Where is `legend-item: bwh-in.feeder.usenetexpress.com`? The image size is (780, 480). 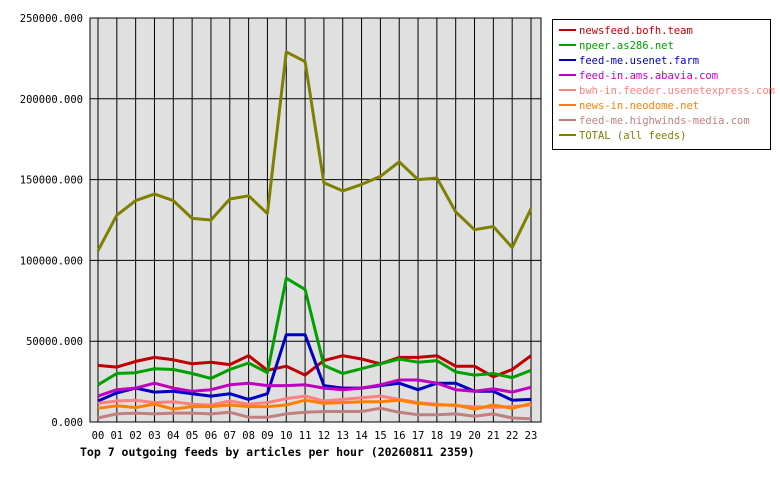
legend-item: bwh-in.feeder.usenetexpress.com is located at coordinates (667, 91).